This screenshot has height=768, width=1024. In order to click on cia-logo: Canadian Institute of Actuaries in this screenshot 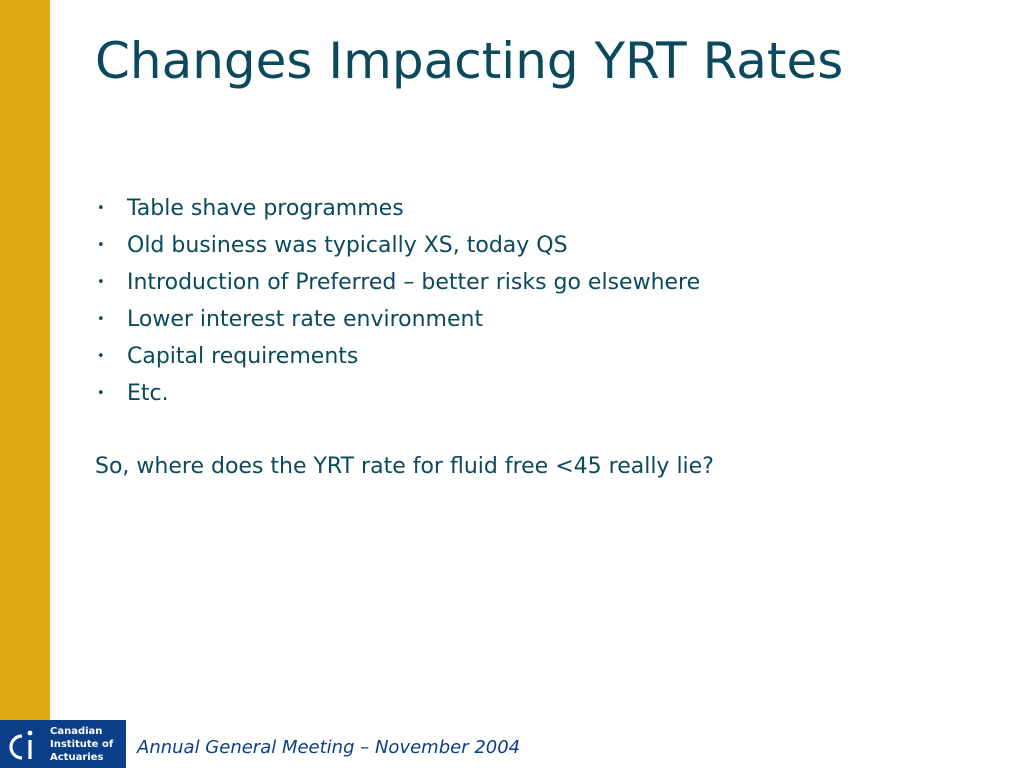, I will do `click(63, 744)`.